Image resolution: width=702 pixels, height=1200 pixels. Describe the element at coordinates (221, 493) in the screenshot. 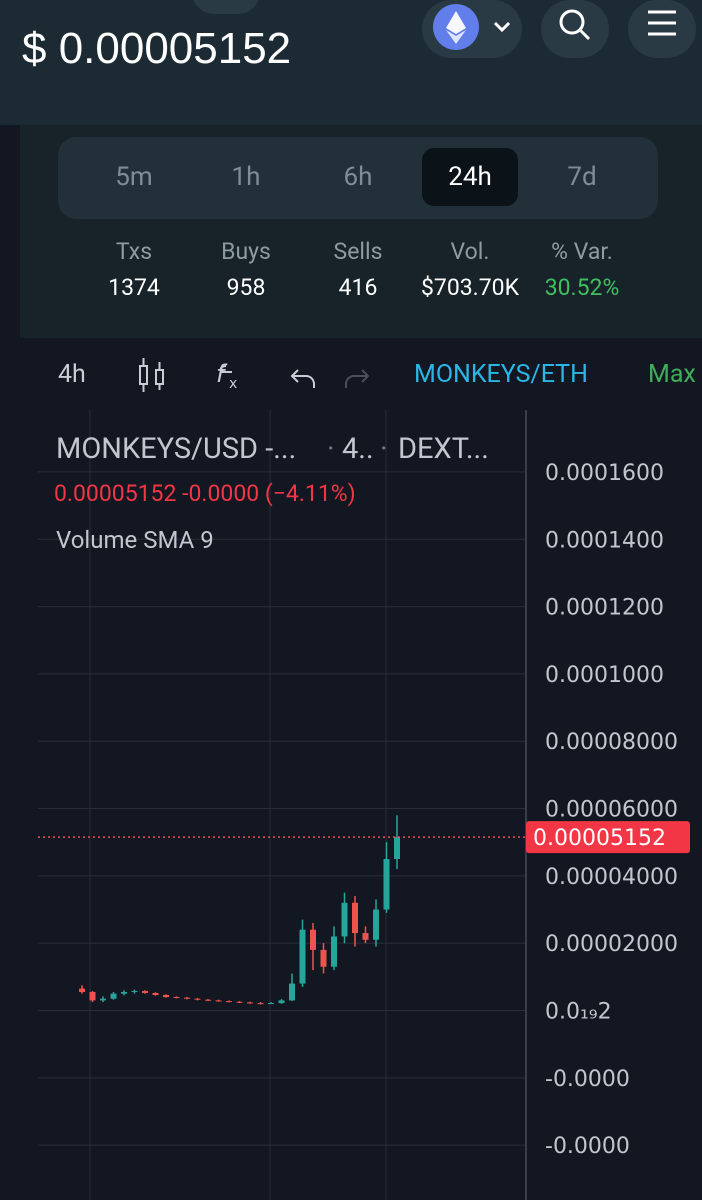

I see `legend-change: -0.0000` at that location.